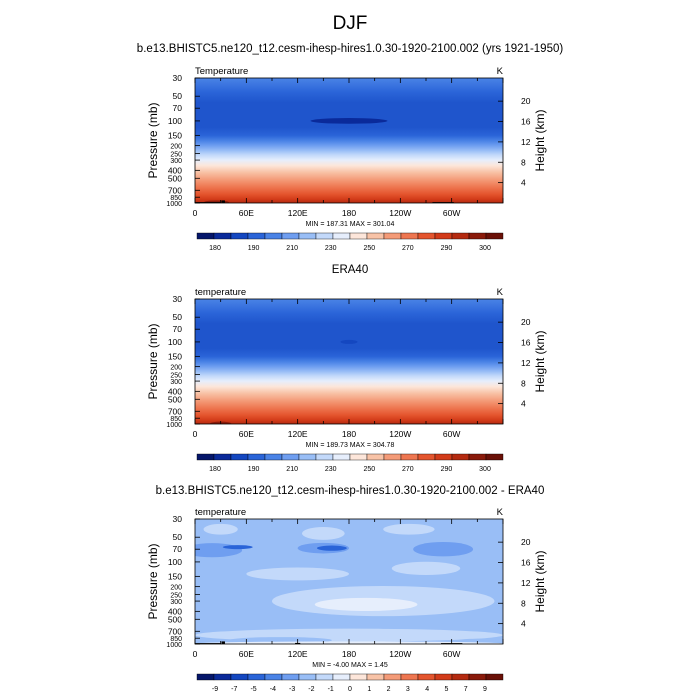 The width and height of the screenshot is (700, 700). Describe the element at coordinates (350, 270) in the screenshot. I see `chart-title: ERA40` at that location.